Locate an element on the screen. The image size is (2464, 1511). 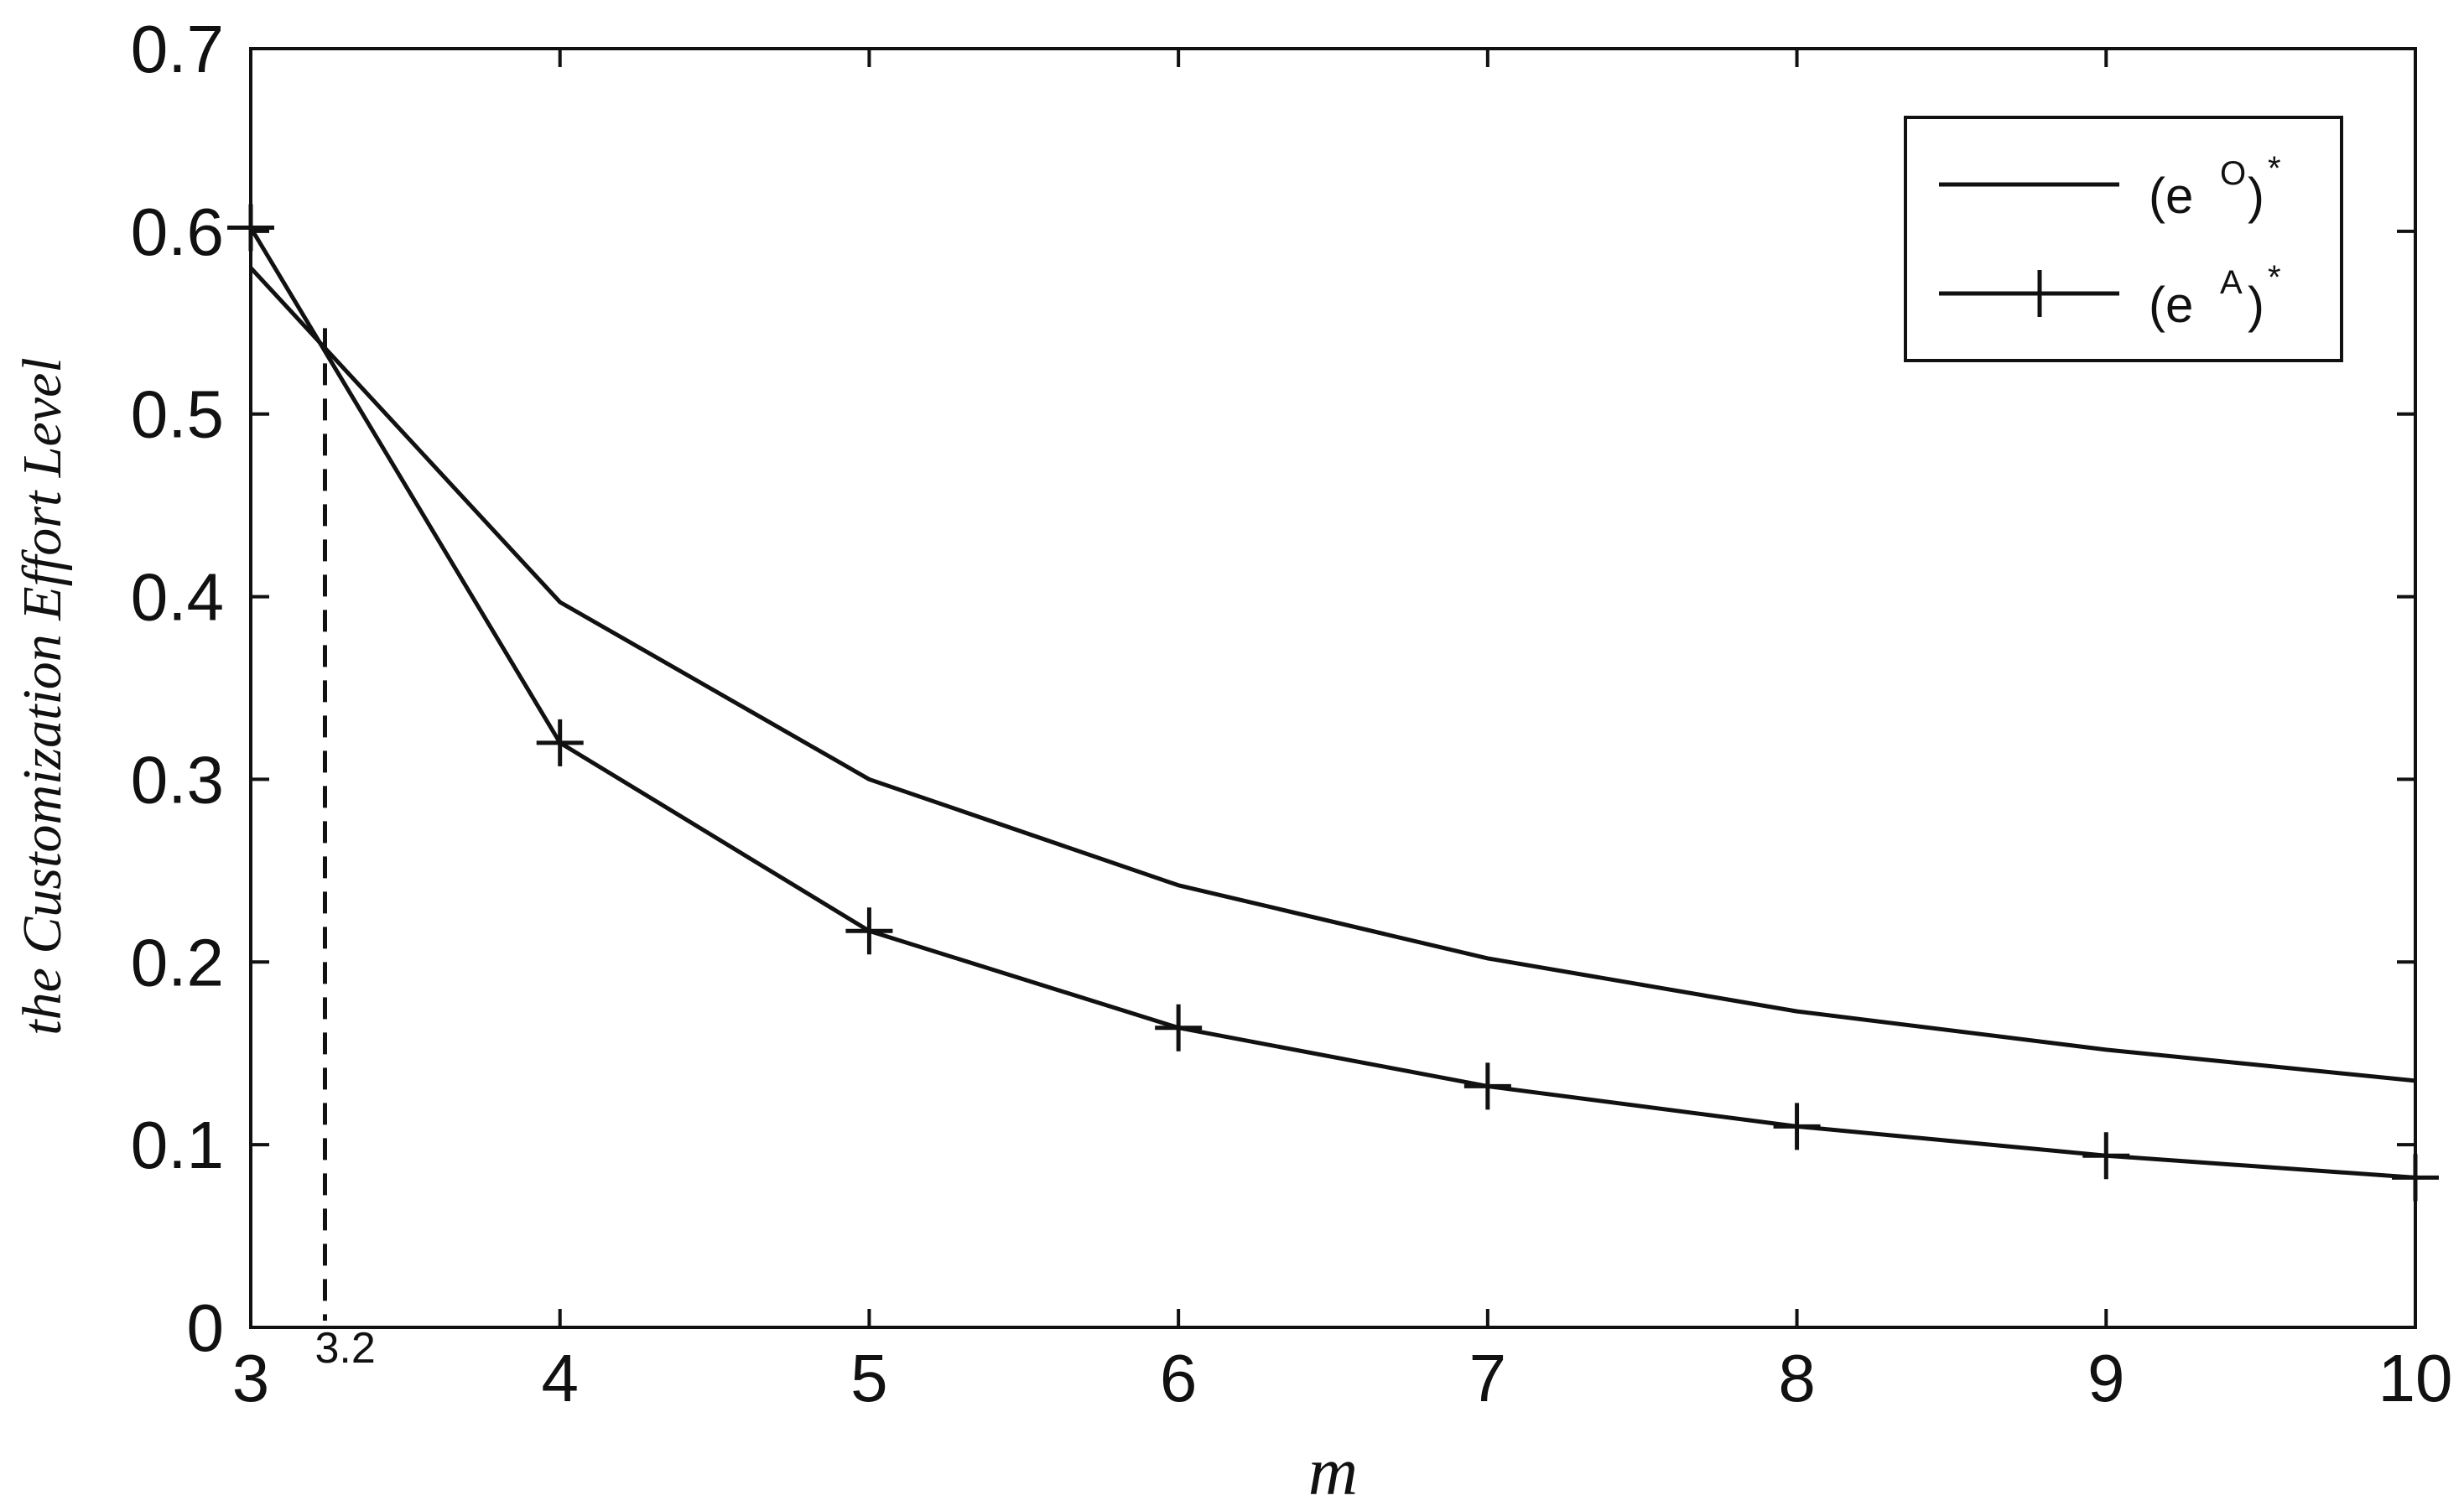
y-tick-label: 0.5 is located at coordinates (177, 415).